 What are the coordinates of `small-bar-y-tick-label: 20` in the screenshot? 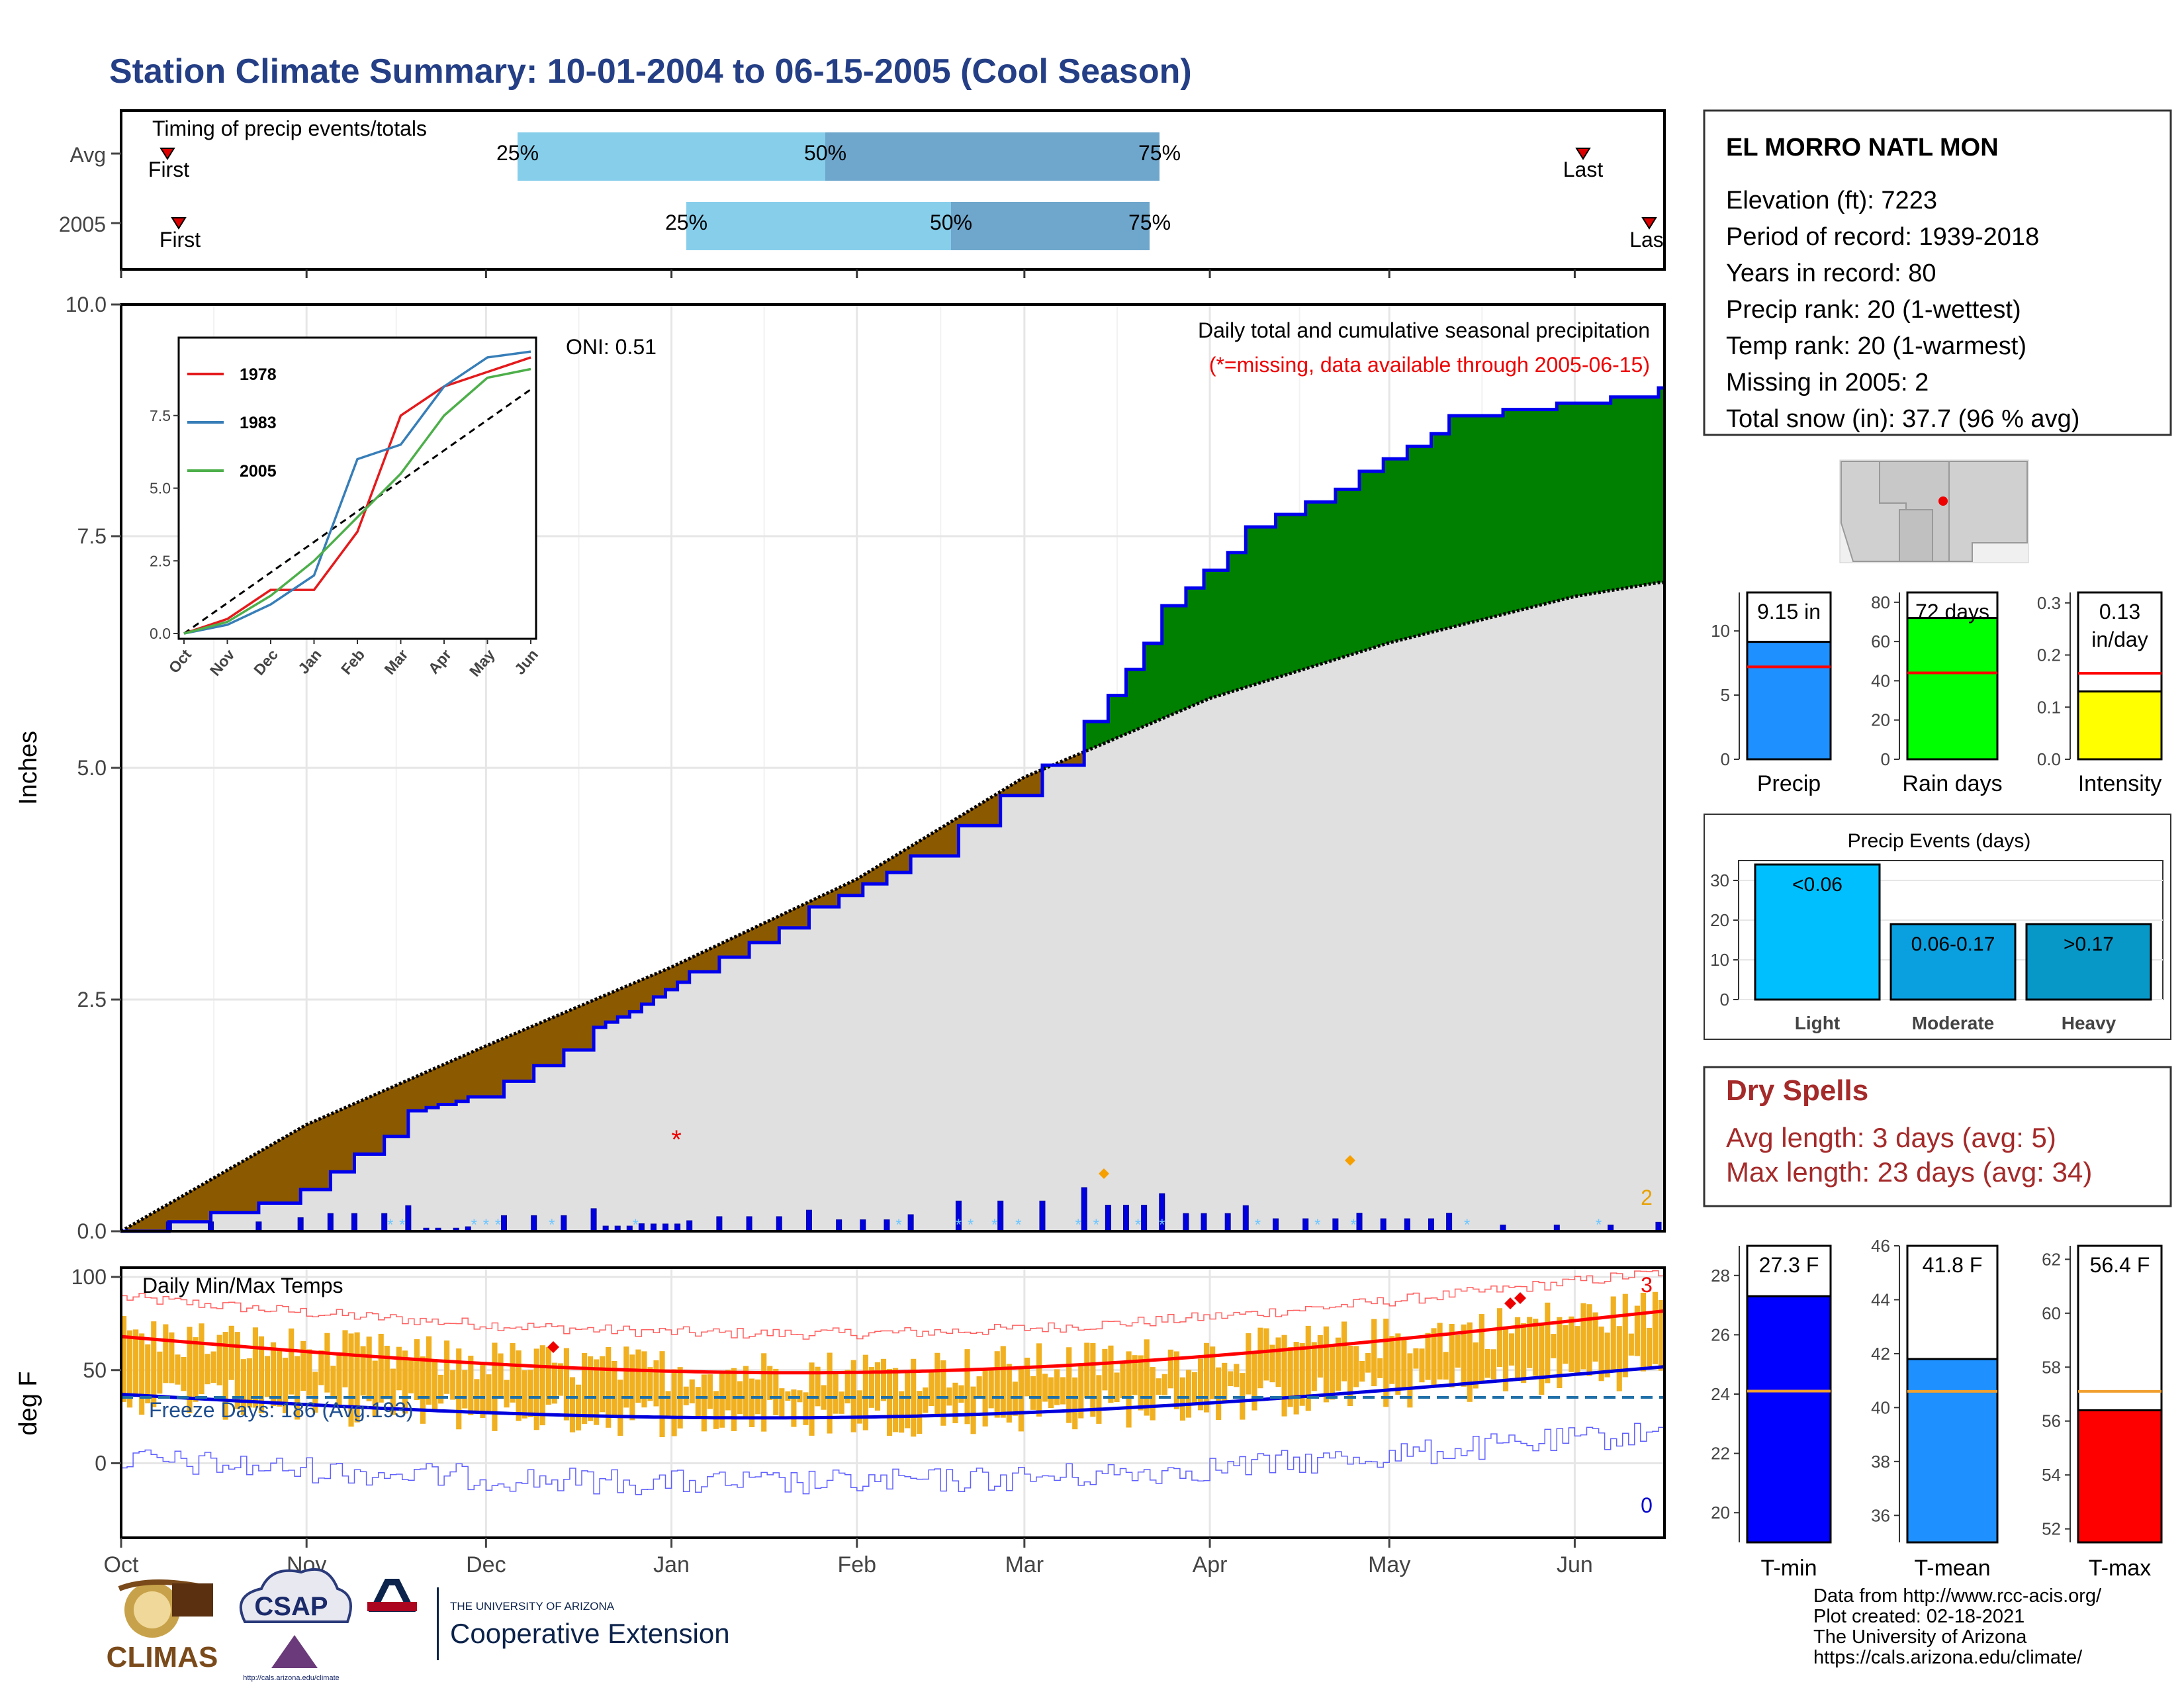 It's located at (1880, 720).